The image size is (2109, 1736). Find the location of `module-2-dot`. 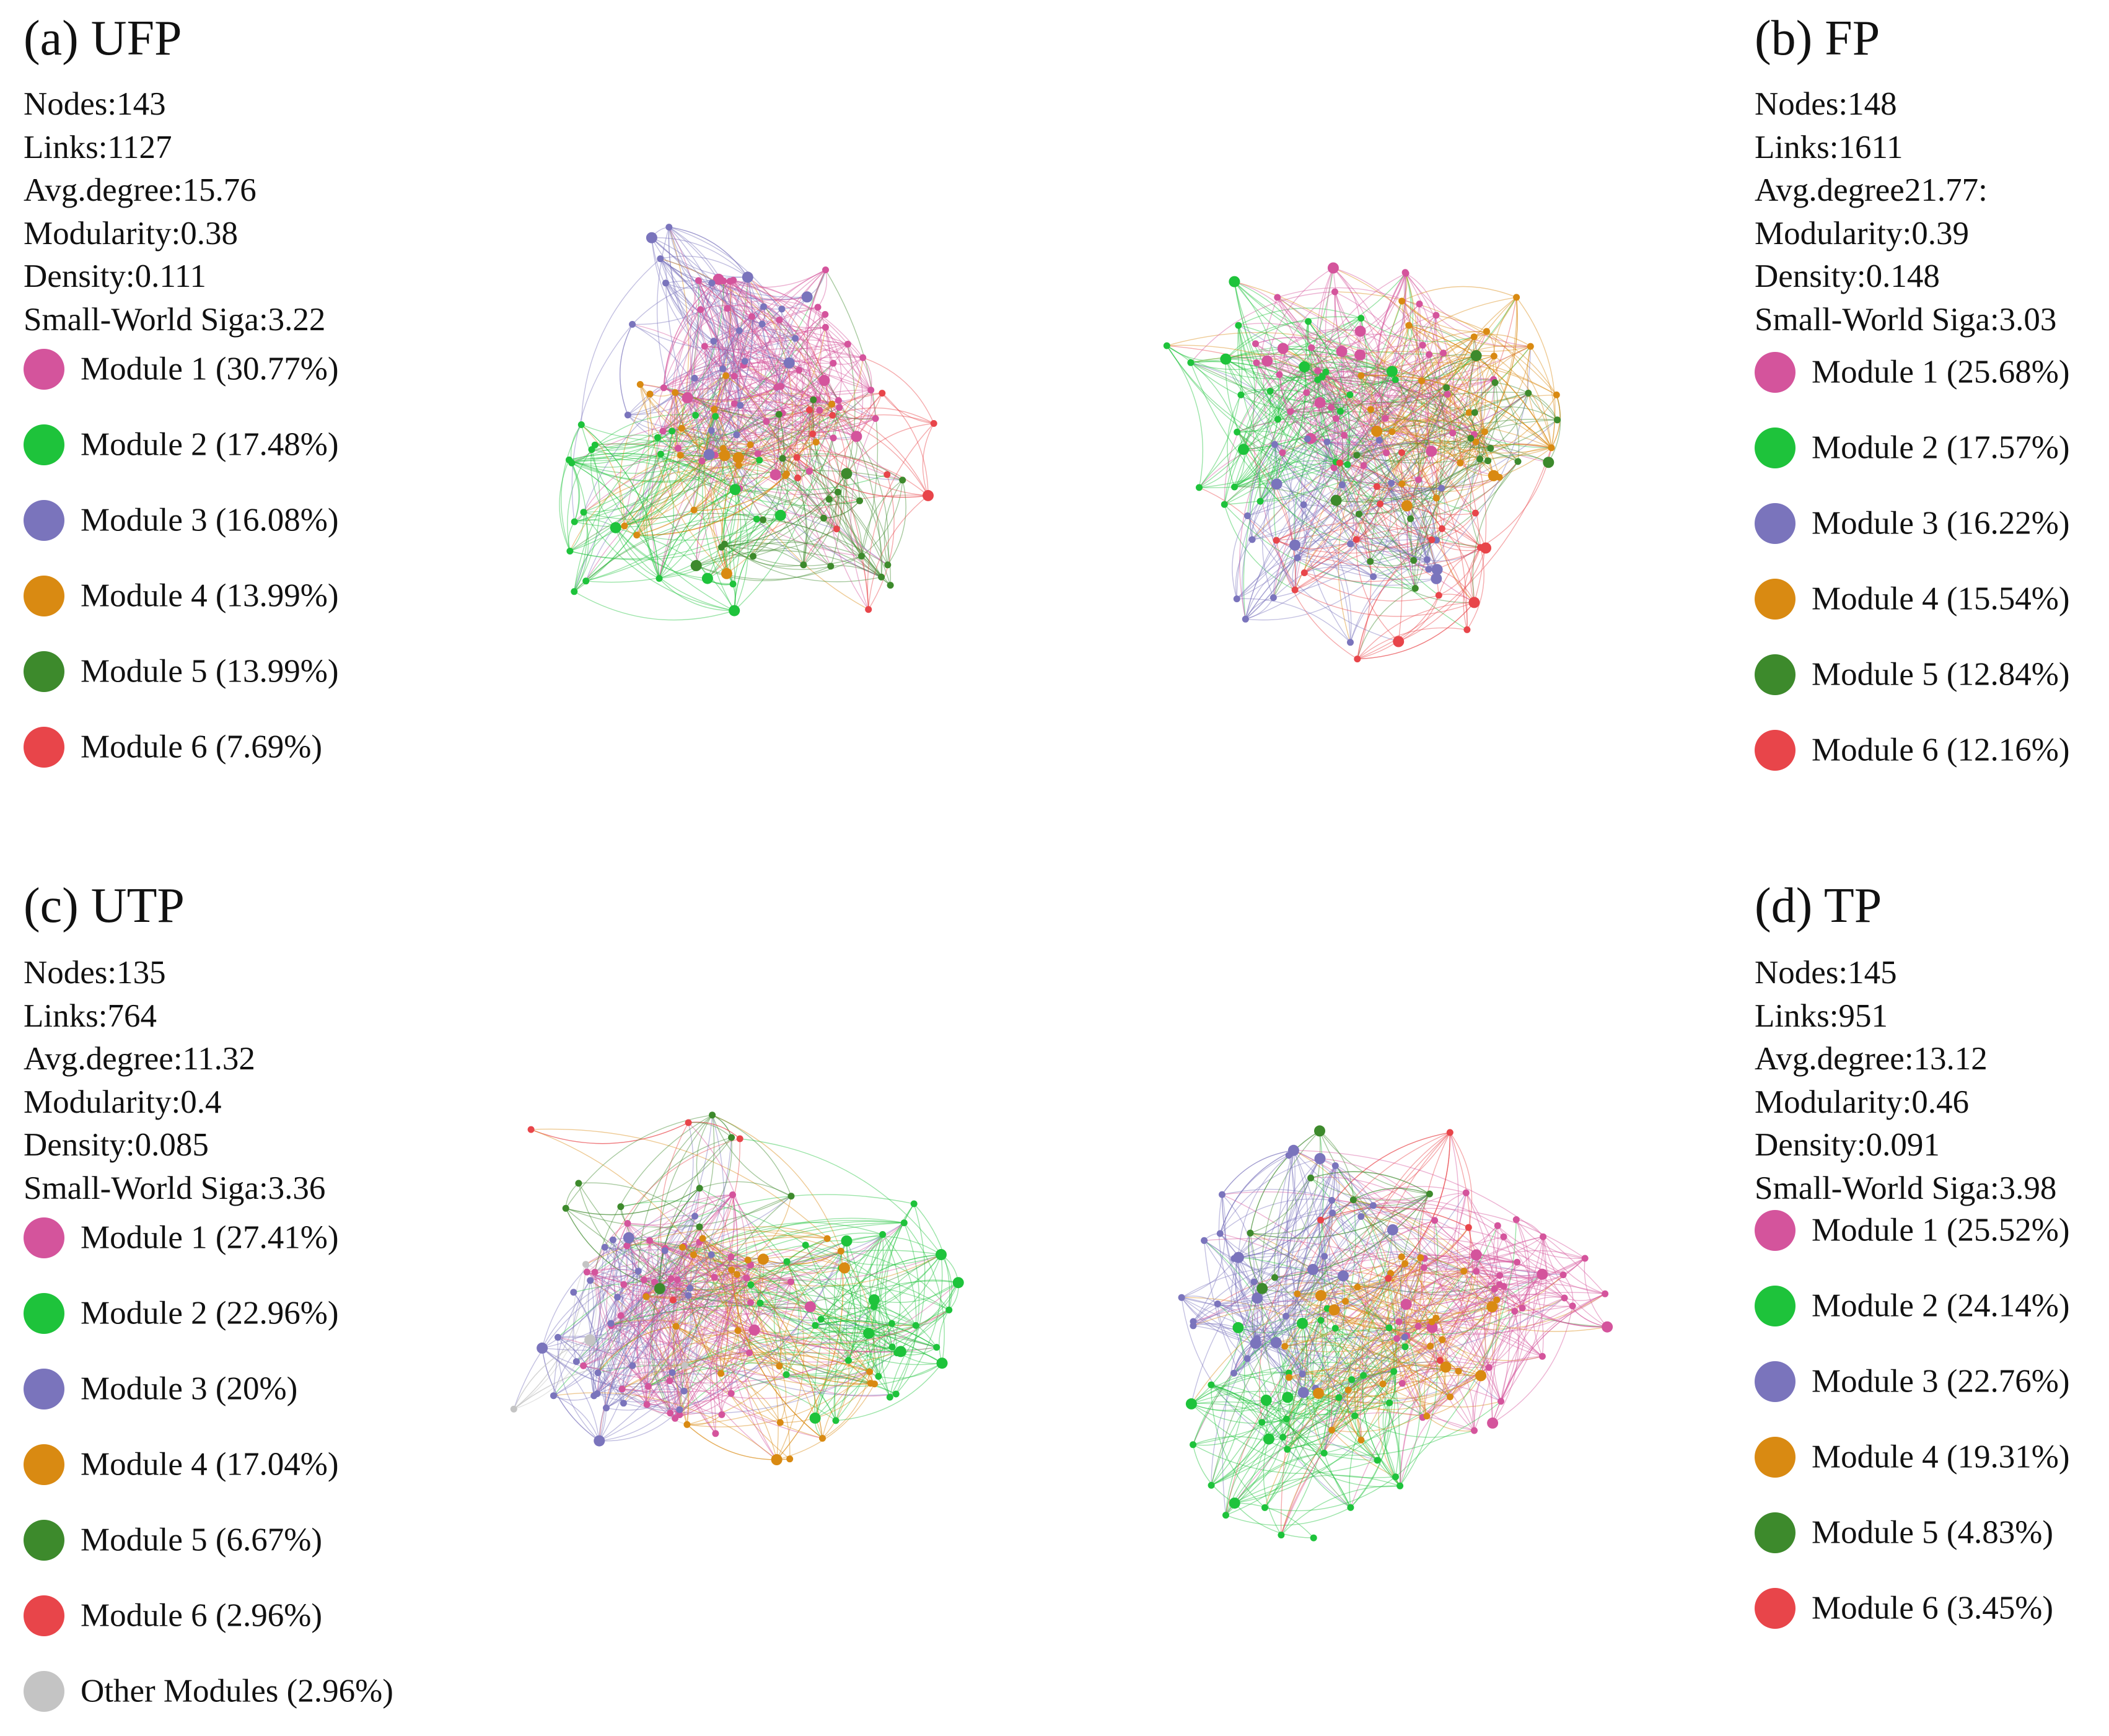

module-2-dot is located at coordinates (44, 1313).